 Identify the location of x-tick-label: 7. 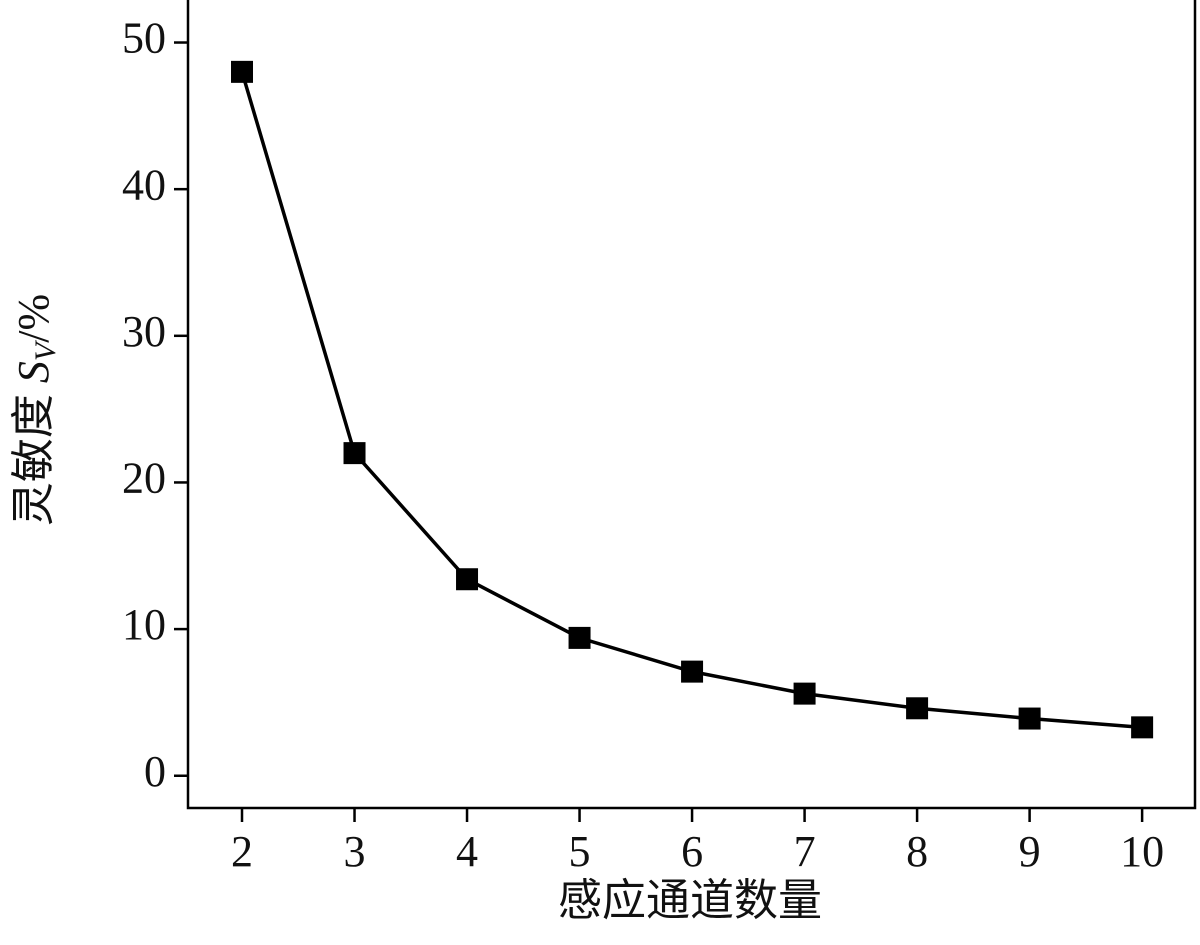
(805, 851).